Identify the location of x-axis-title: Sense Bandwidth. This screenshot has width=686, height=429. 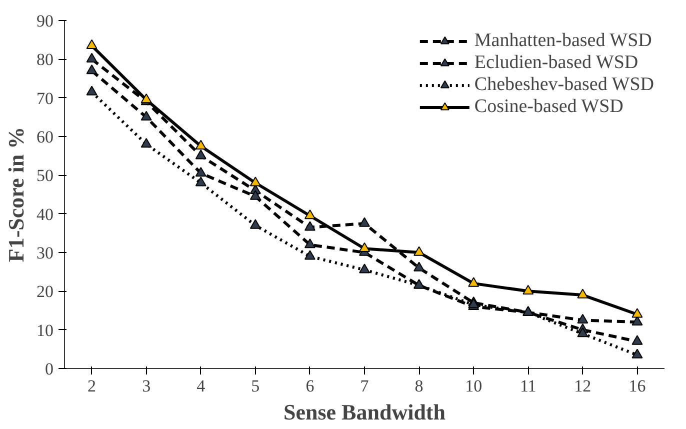
(365, 412).